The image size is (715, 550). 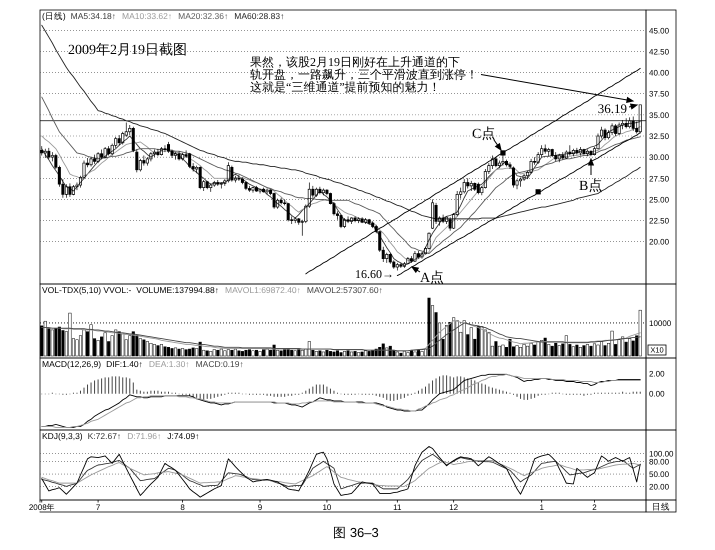 What do you see at coordinates (105, 436) in the screenshot?
I see `text: K:72.67↑` at bounding box center [105, 436].